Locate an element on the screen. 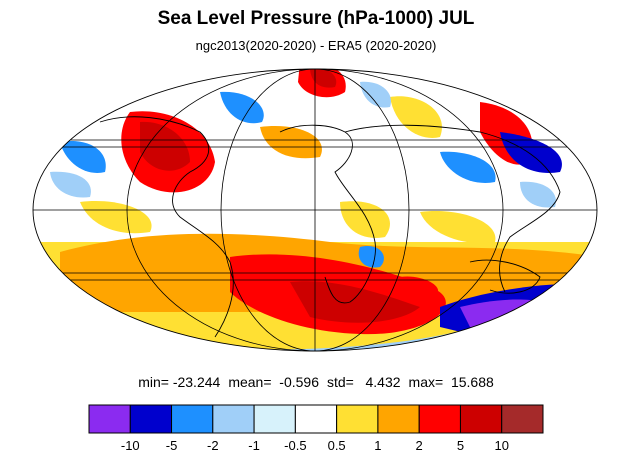 The width and height of the screenshot is (632, 460). colorbar-label: -1 is located at coordinates (254, 445).